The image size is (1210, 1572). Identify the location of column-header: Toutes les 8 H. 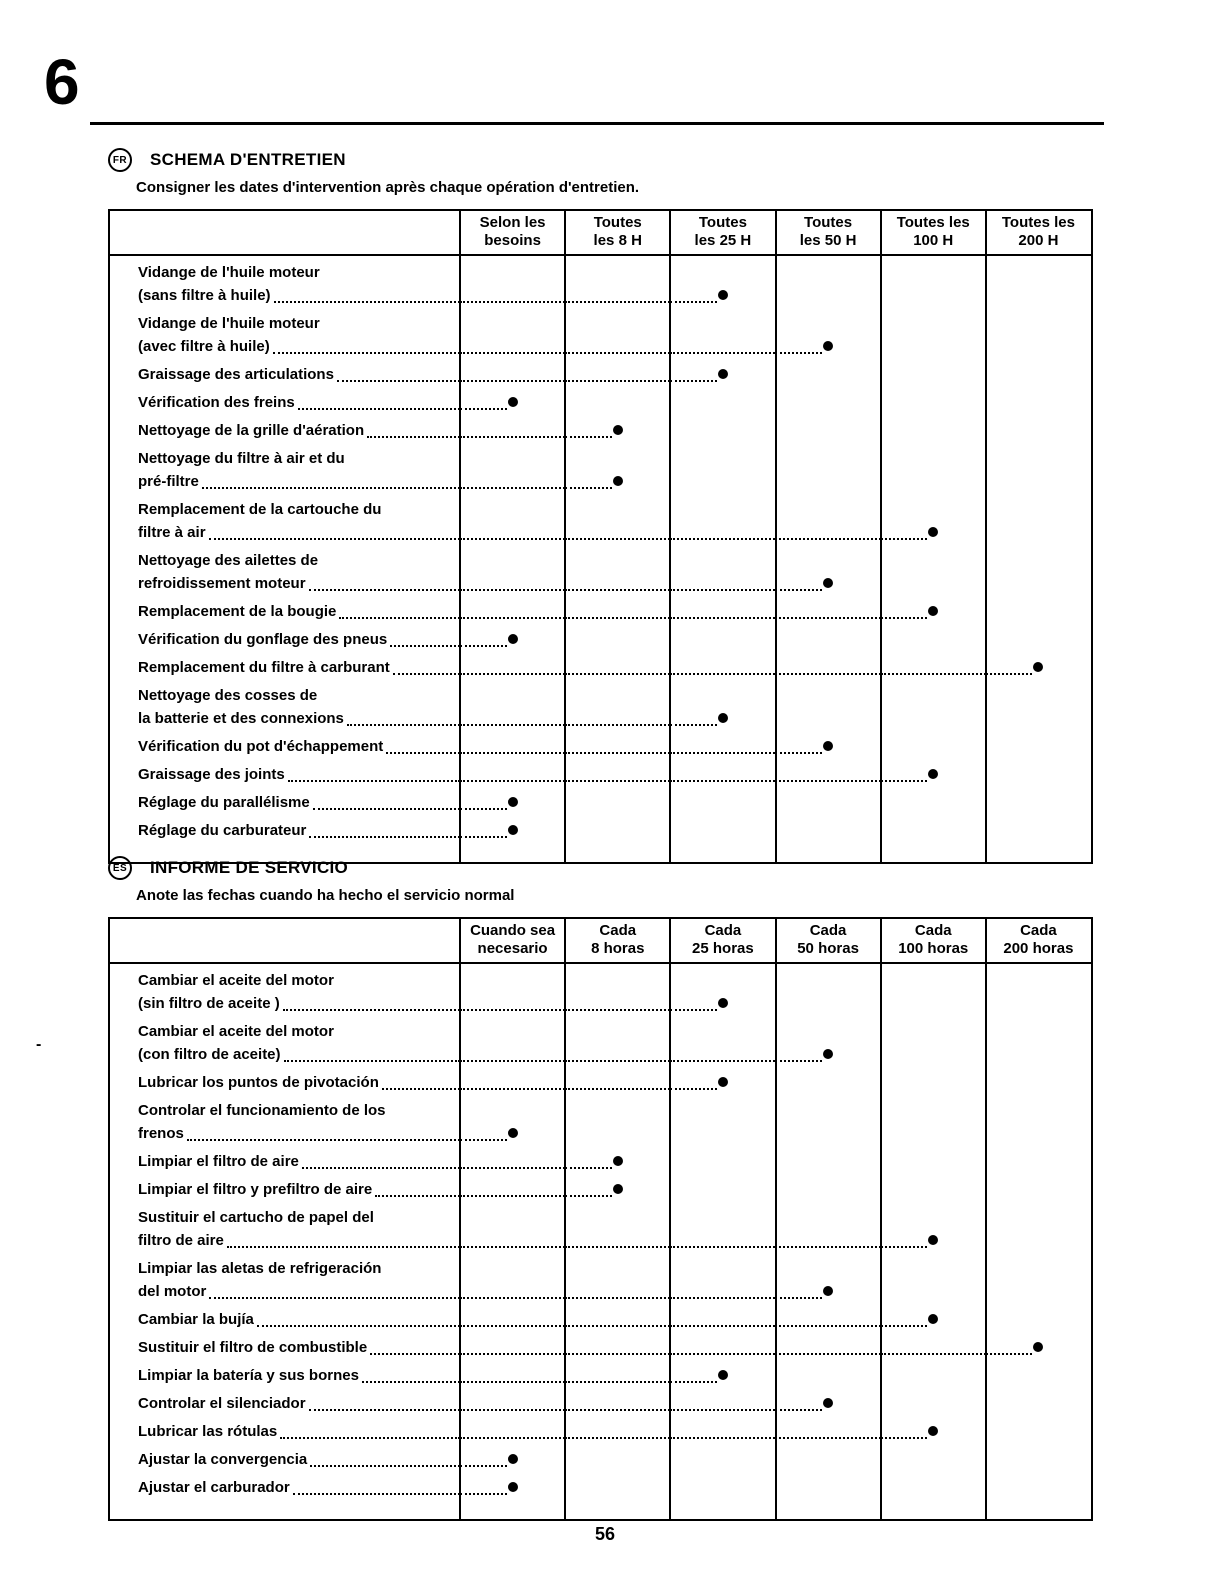
(617, 231).